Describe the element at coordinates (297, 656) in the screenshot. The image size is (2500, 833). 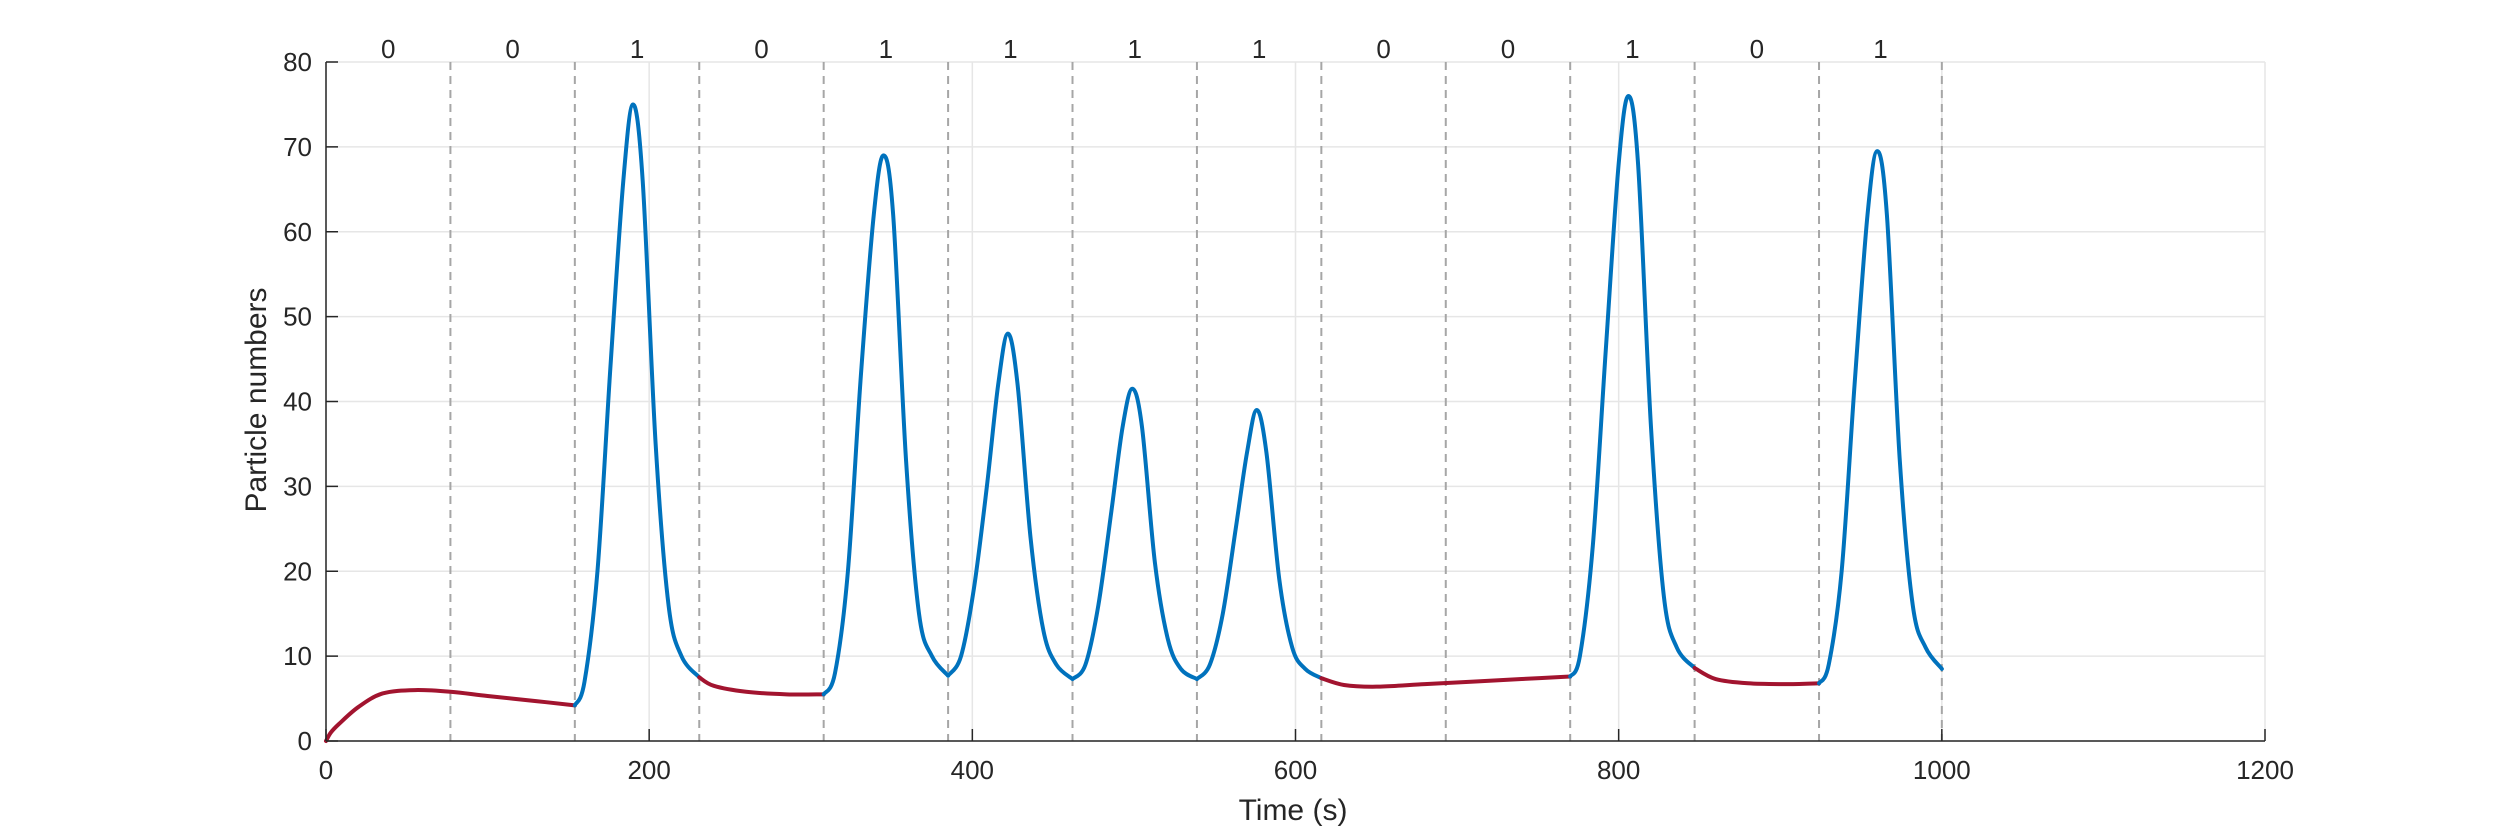
I see `y-tick-label: 10` at that location.